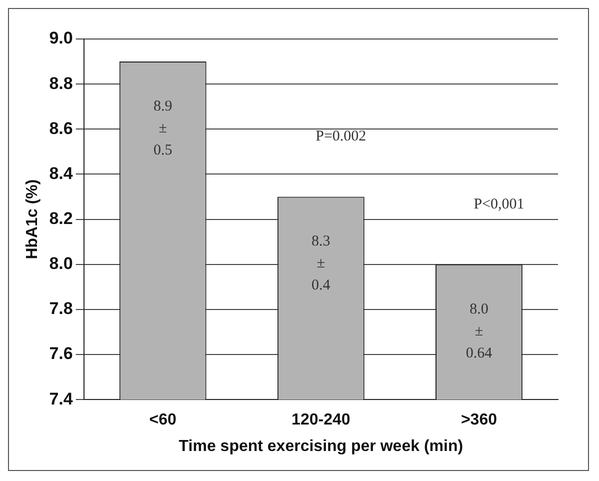 This screenshot has height=481, width=599. I want to click on data-label: 8.3 ± 0.4, so click(321, 264).